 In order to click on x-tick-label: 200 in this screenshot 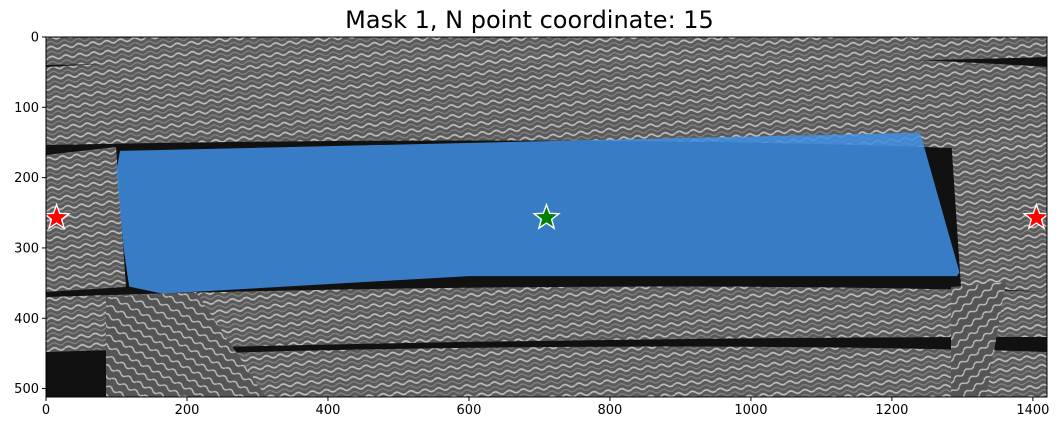, I will do `click(187, 410)`.